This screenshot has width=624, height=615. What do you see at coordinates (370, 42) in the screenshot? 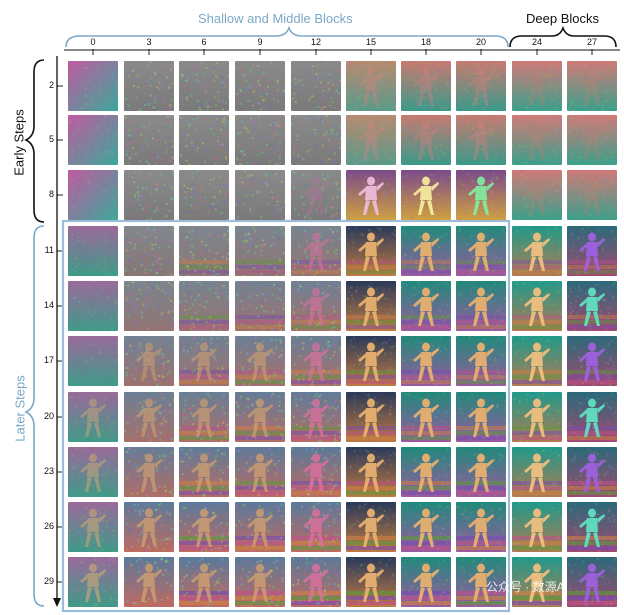
I see `column-label: 15` at bounding box center [370, 42].